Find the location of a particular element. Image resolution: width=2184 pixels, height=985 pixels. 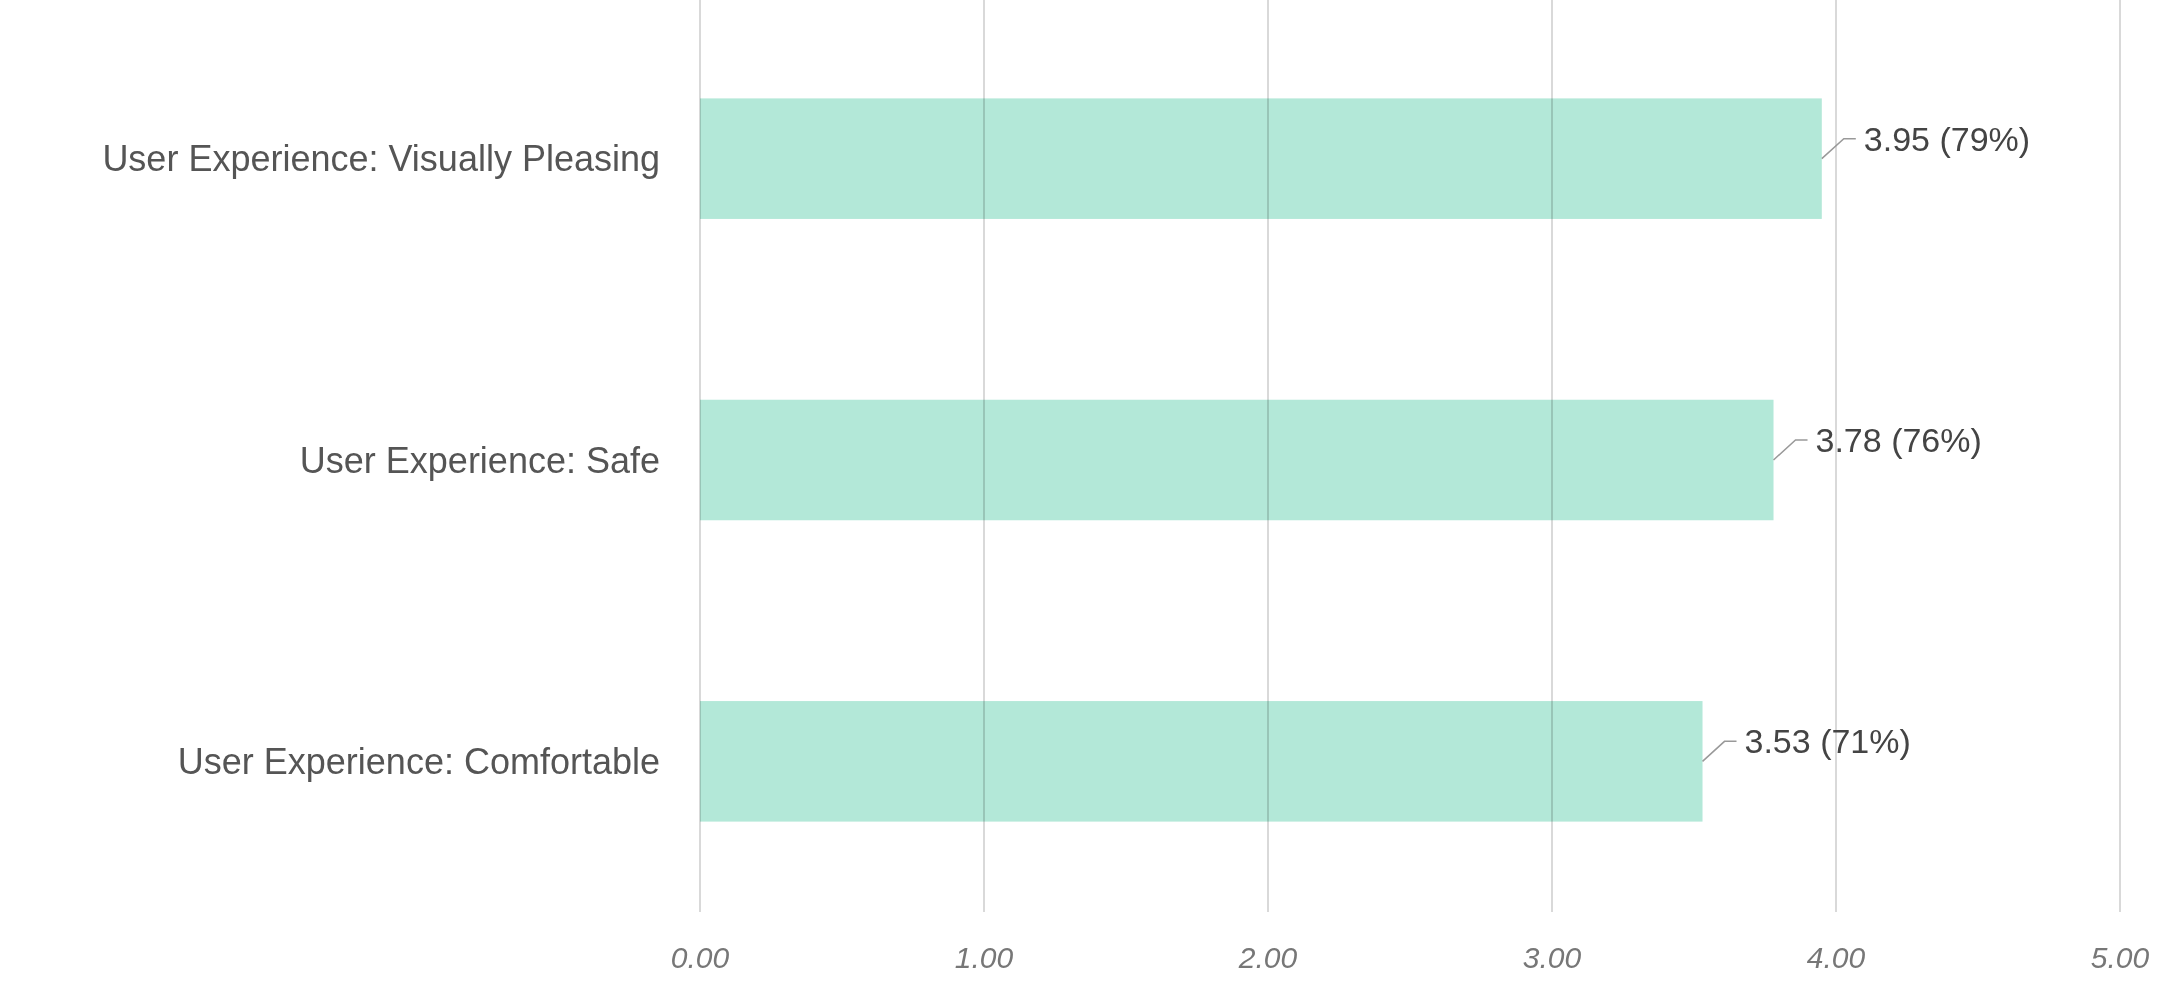

x-tick-label: 3.00 is located at coordinates (1552, 957).